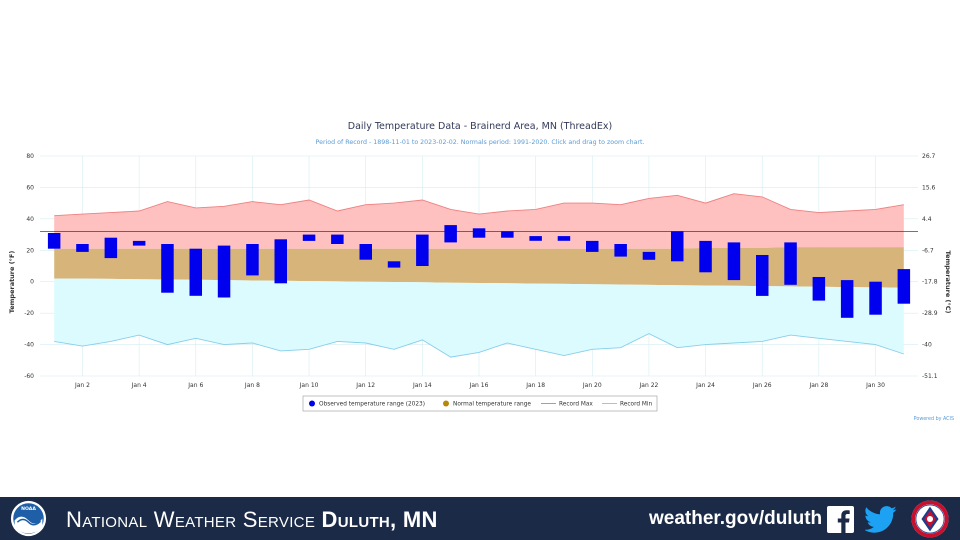 Image resolution: width=960 pixels, height=540 pixels. Describe the element at coordinates (479, 345) in the screenshot. I see `record-min-line` at that location.